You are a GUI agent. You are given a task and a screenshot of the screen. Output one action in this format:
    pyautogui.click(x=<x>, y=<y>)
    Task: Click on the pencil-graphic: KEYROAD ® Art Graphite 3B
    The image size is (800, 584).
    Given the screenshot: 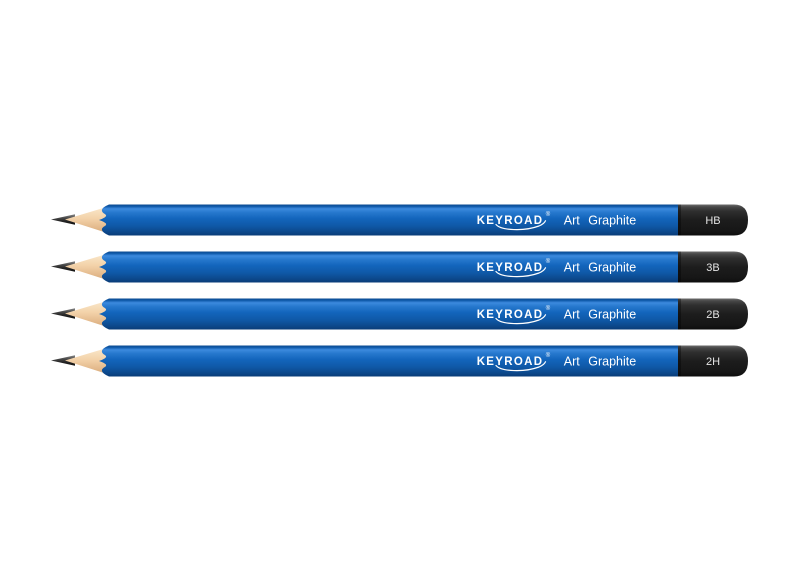 What is the action you would take?
    pyautogui.click(x=399, y=267)
    